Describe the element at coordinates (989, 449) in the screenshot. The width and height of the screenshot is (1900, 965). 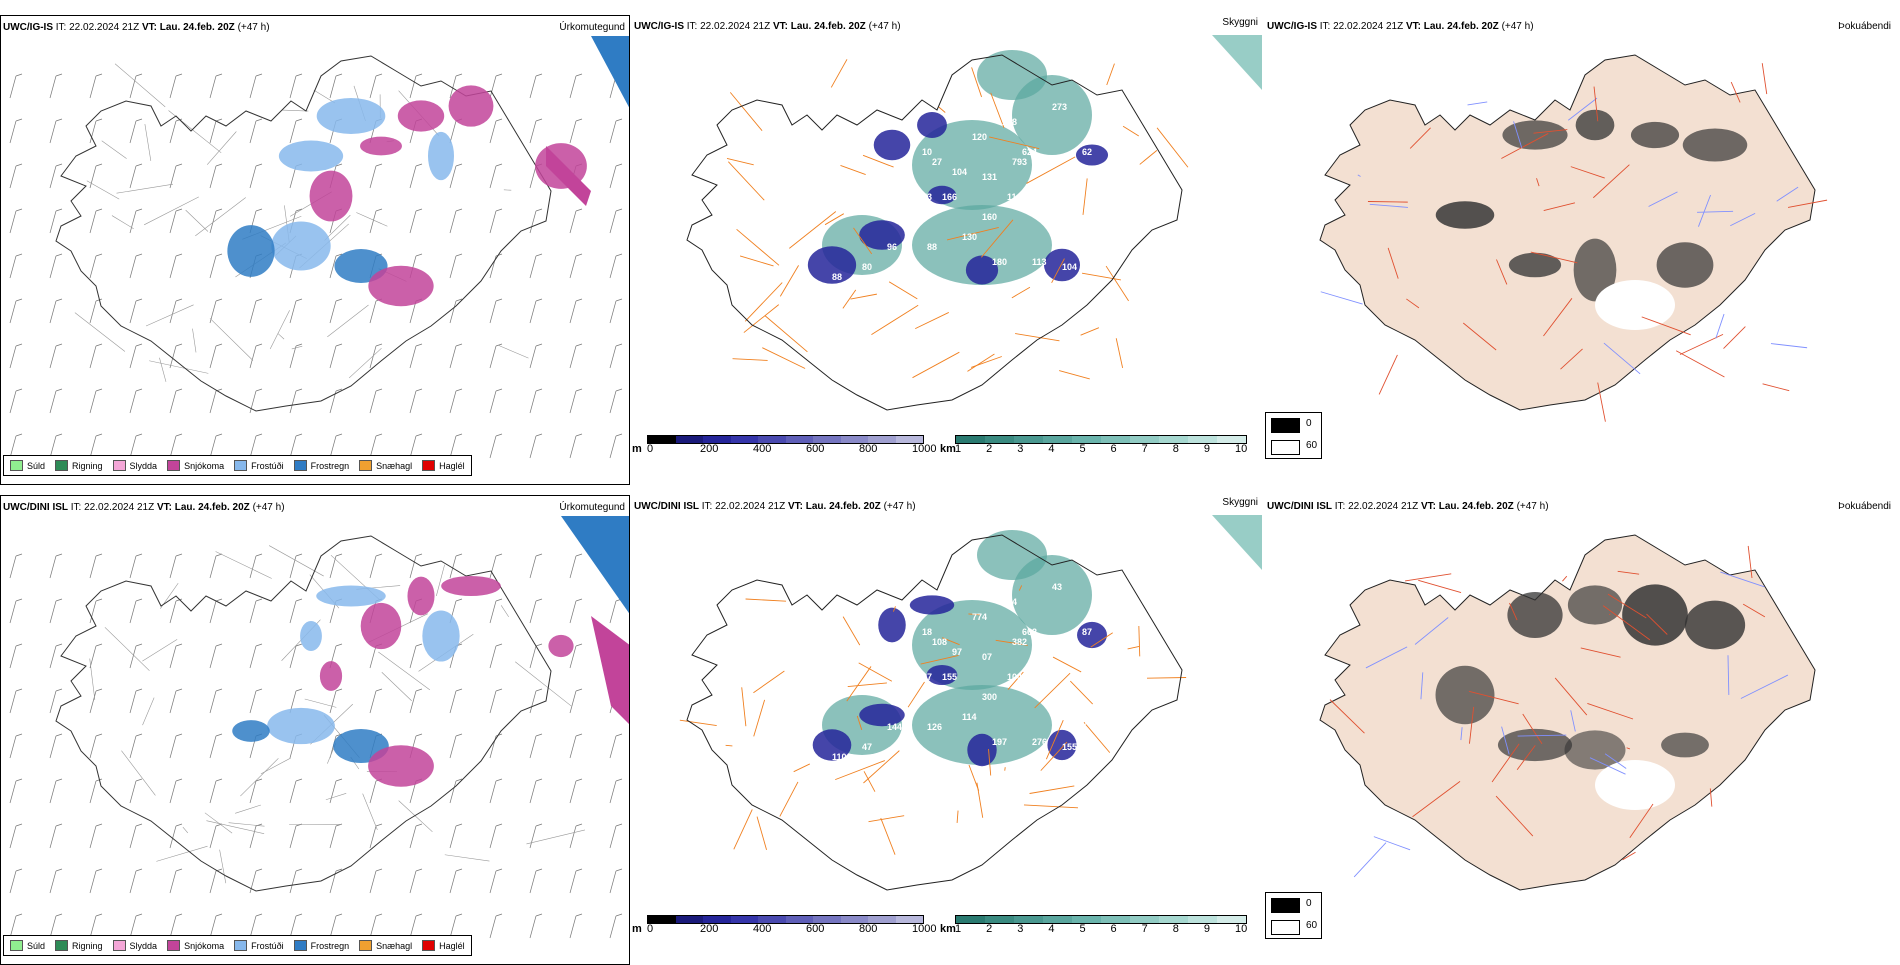
I see `colorbar-tick: 2` at that location.